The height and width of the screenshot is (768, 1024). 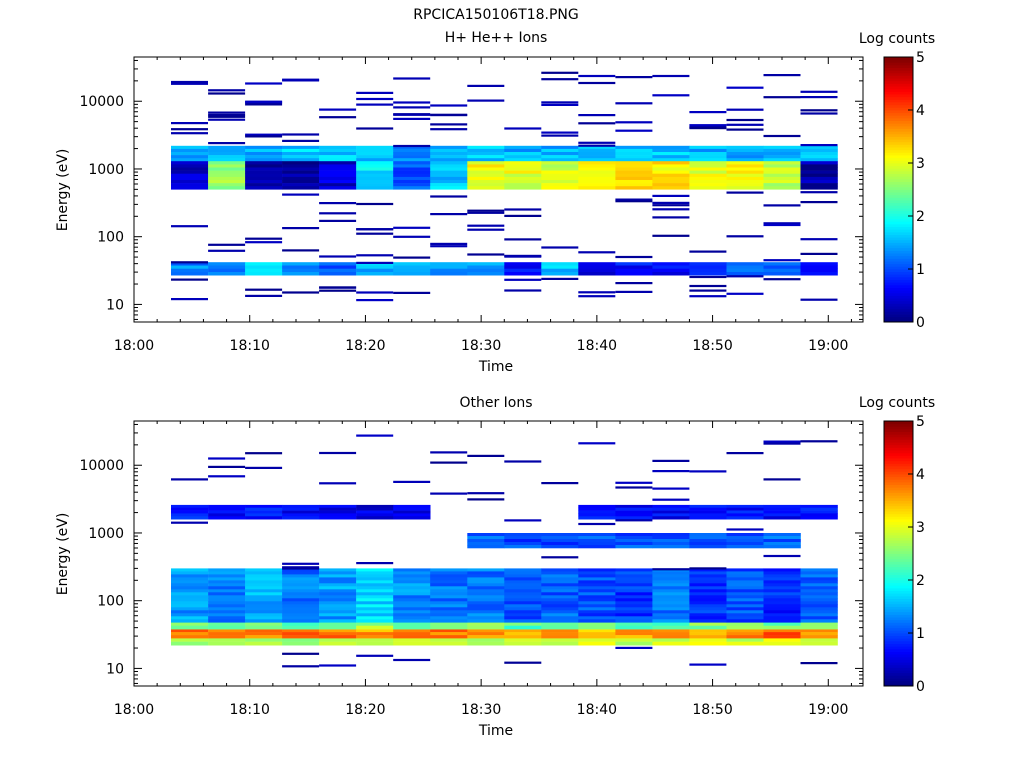 What do you see at coordinates (920, 217) in the screenshot?
I see `colorbar-tick-label: 2` at bounding box center [920, 217].